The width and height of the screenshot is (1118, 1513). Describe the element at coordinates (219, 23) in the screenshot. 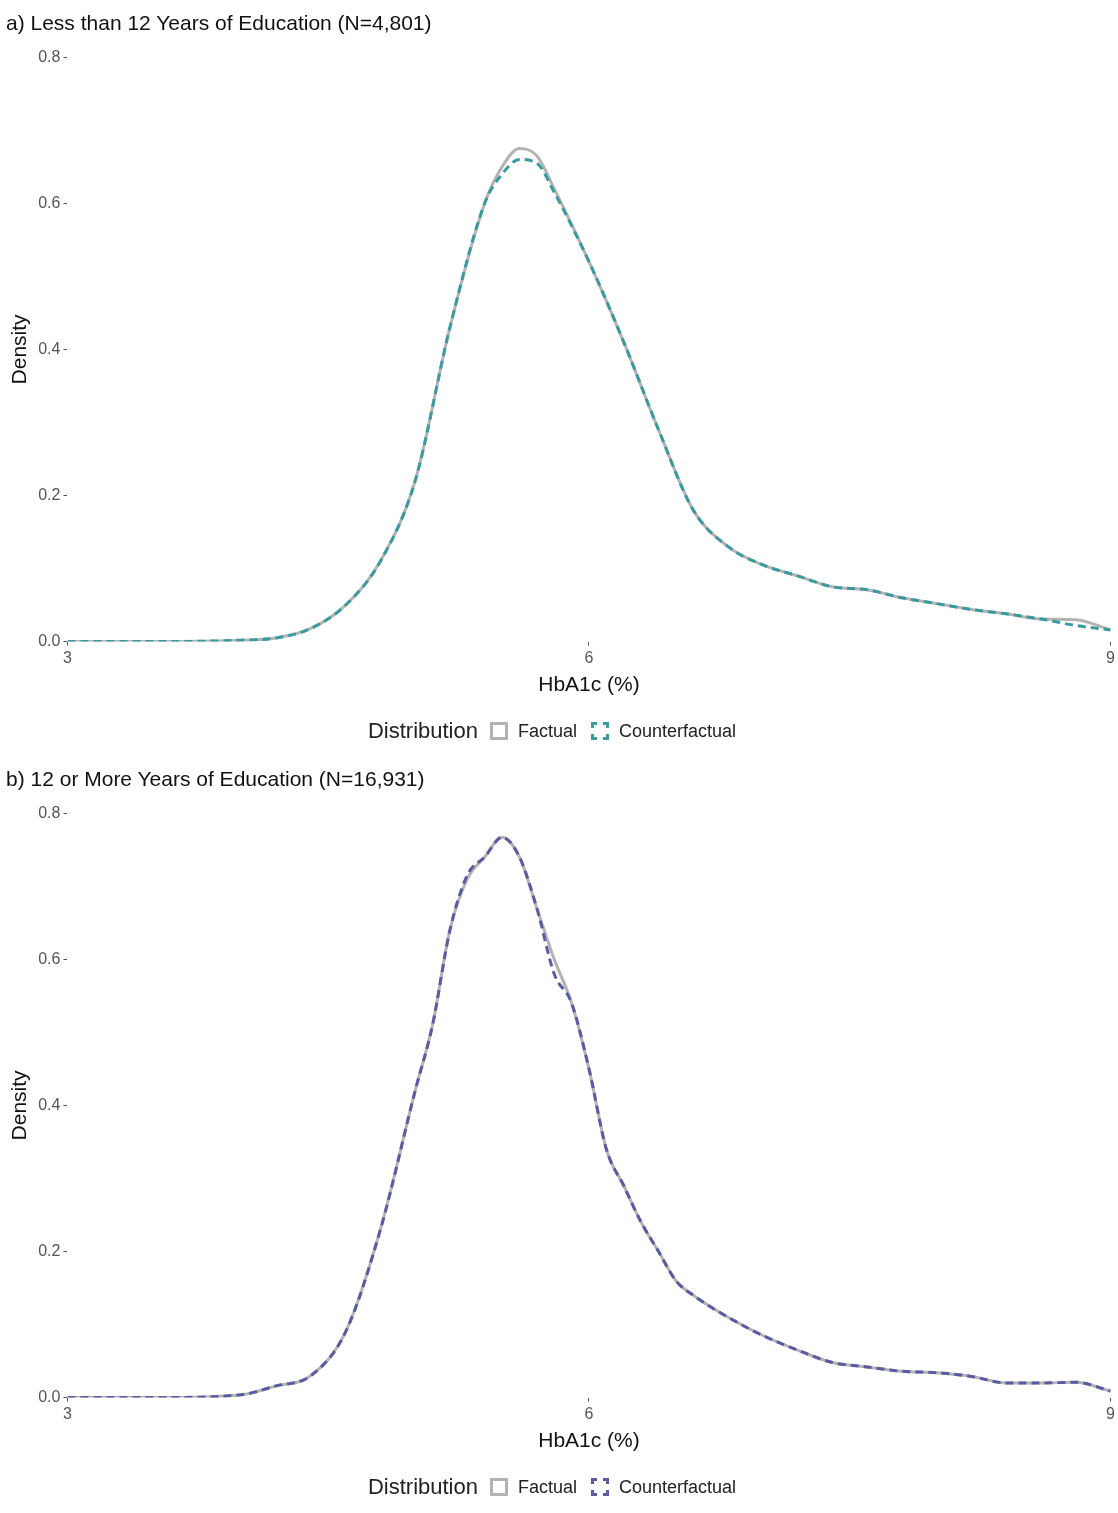

I see `chart-title: a) Less than 12 Years of Education (N=4,801)` at that location.